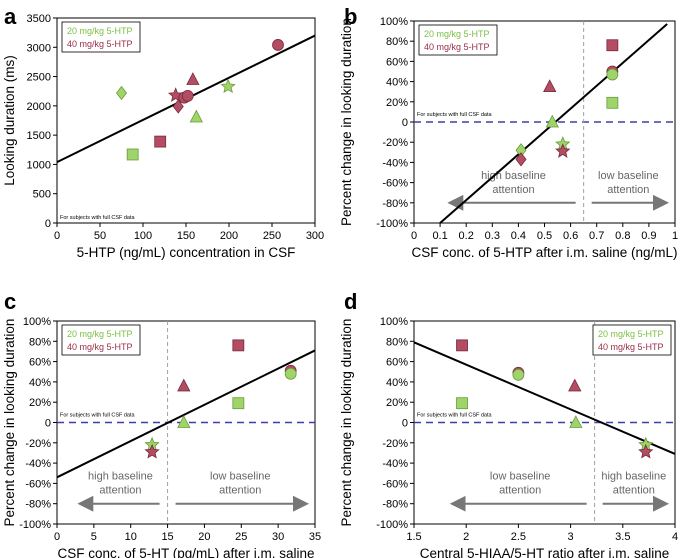 The image size is (685, 558). What do you see at coordinates (596, 236) in the screenshot?
I see `x-tick-label: 0.7` at bounding box center [596, 236].